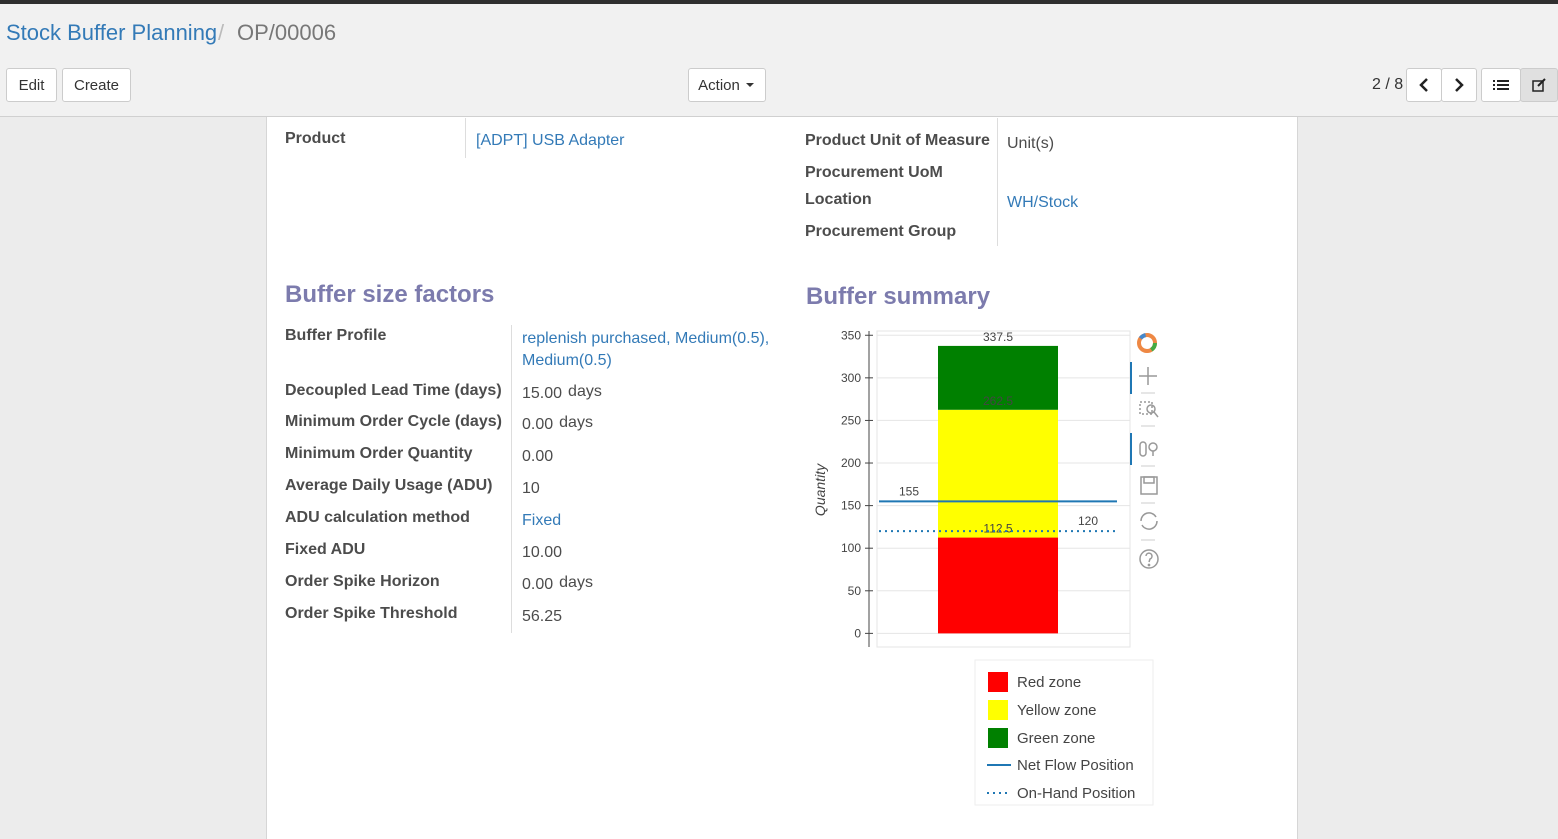 This screenshot has height=839, width=1558. I want to click on value-text: Fixed, so click(542, 520).